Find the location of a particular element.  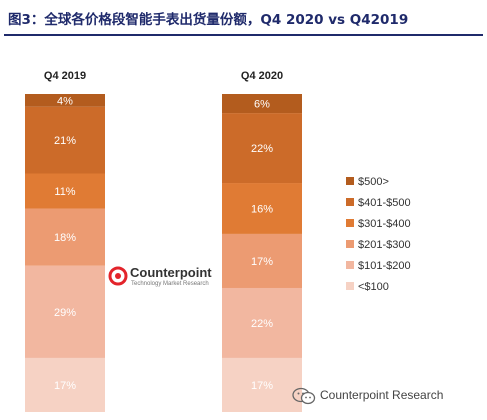

legend-label-100: <$100 is located at coordinates (373, 287).